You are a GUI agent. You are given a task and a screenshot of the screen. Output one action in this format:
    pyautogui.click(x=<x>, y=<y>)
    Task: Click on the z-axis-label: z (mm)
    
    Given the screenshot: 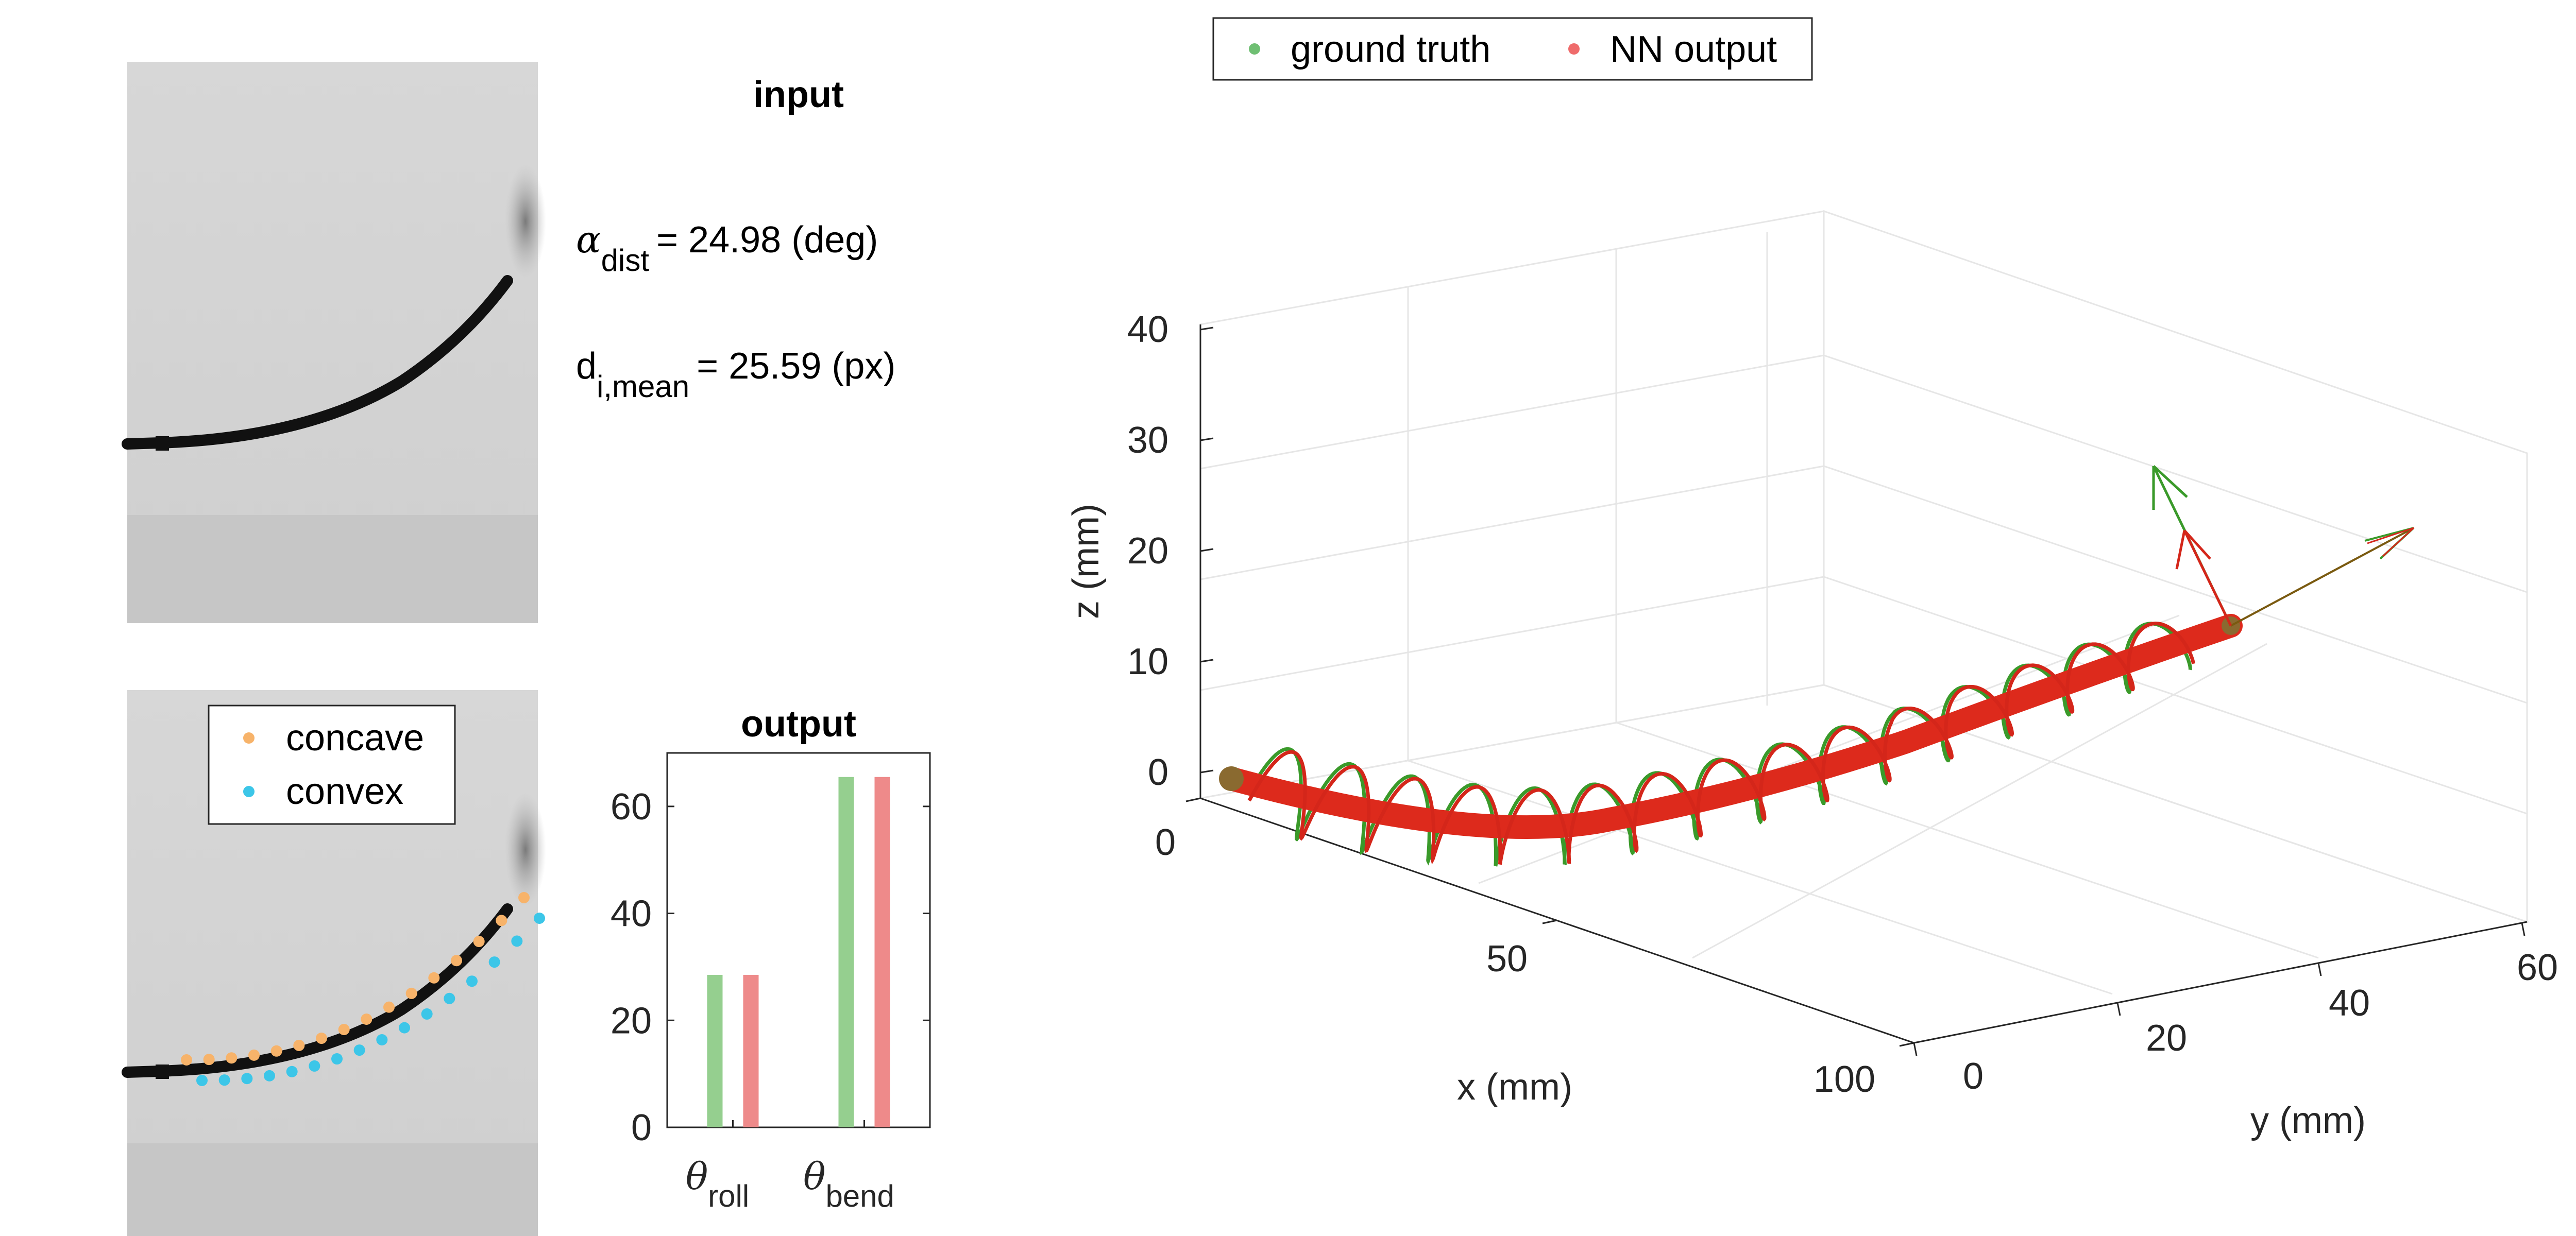 What is the action you would take?
    pyautogui.click(x=1086, y=561)
    